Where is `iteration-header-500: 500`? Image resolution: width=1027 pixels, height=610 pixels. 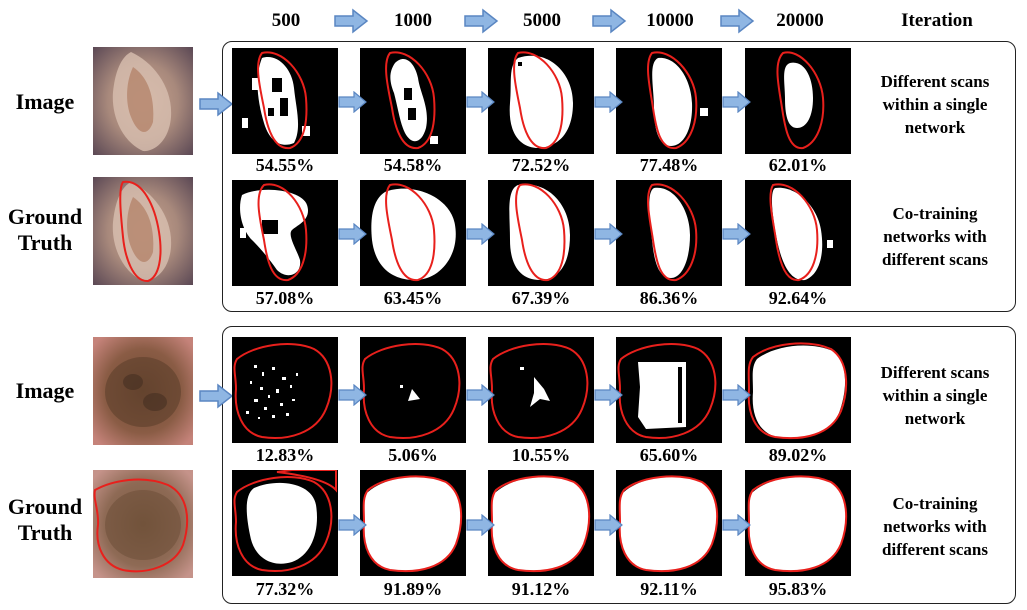 iteration-header-500: 500 is located at coordinates (286, 20).